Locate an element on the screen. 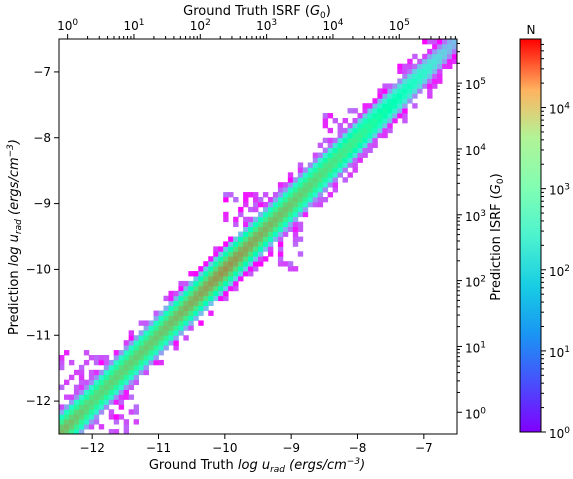  colorbar is located at coordinates (530, 235).